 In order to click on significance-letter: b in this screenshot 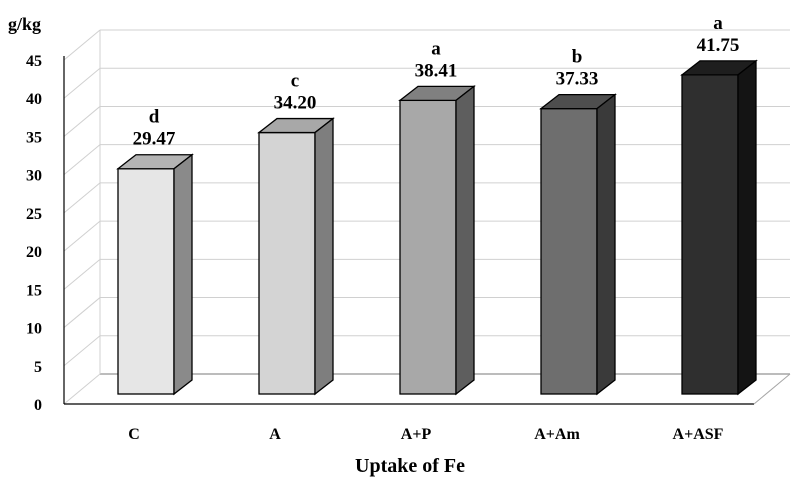, I will do `click(577, 57)`.